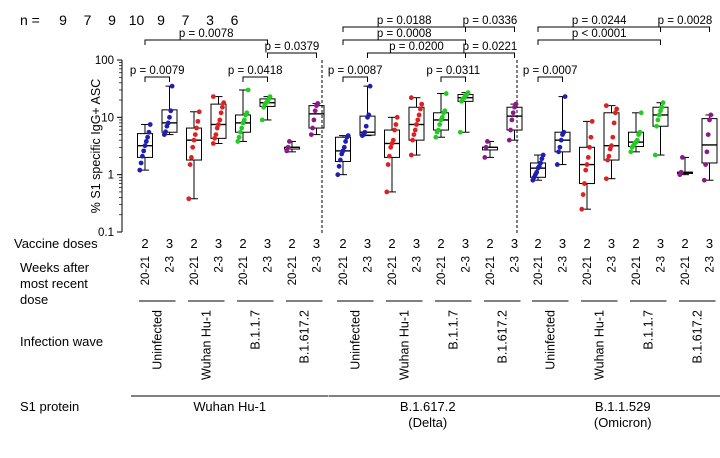  I want to click on p-value-bracket: p = 0.0221, so click(490, 49).